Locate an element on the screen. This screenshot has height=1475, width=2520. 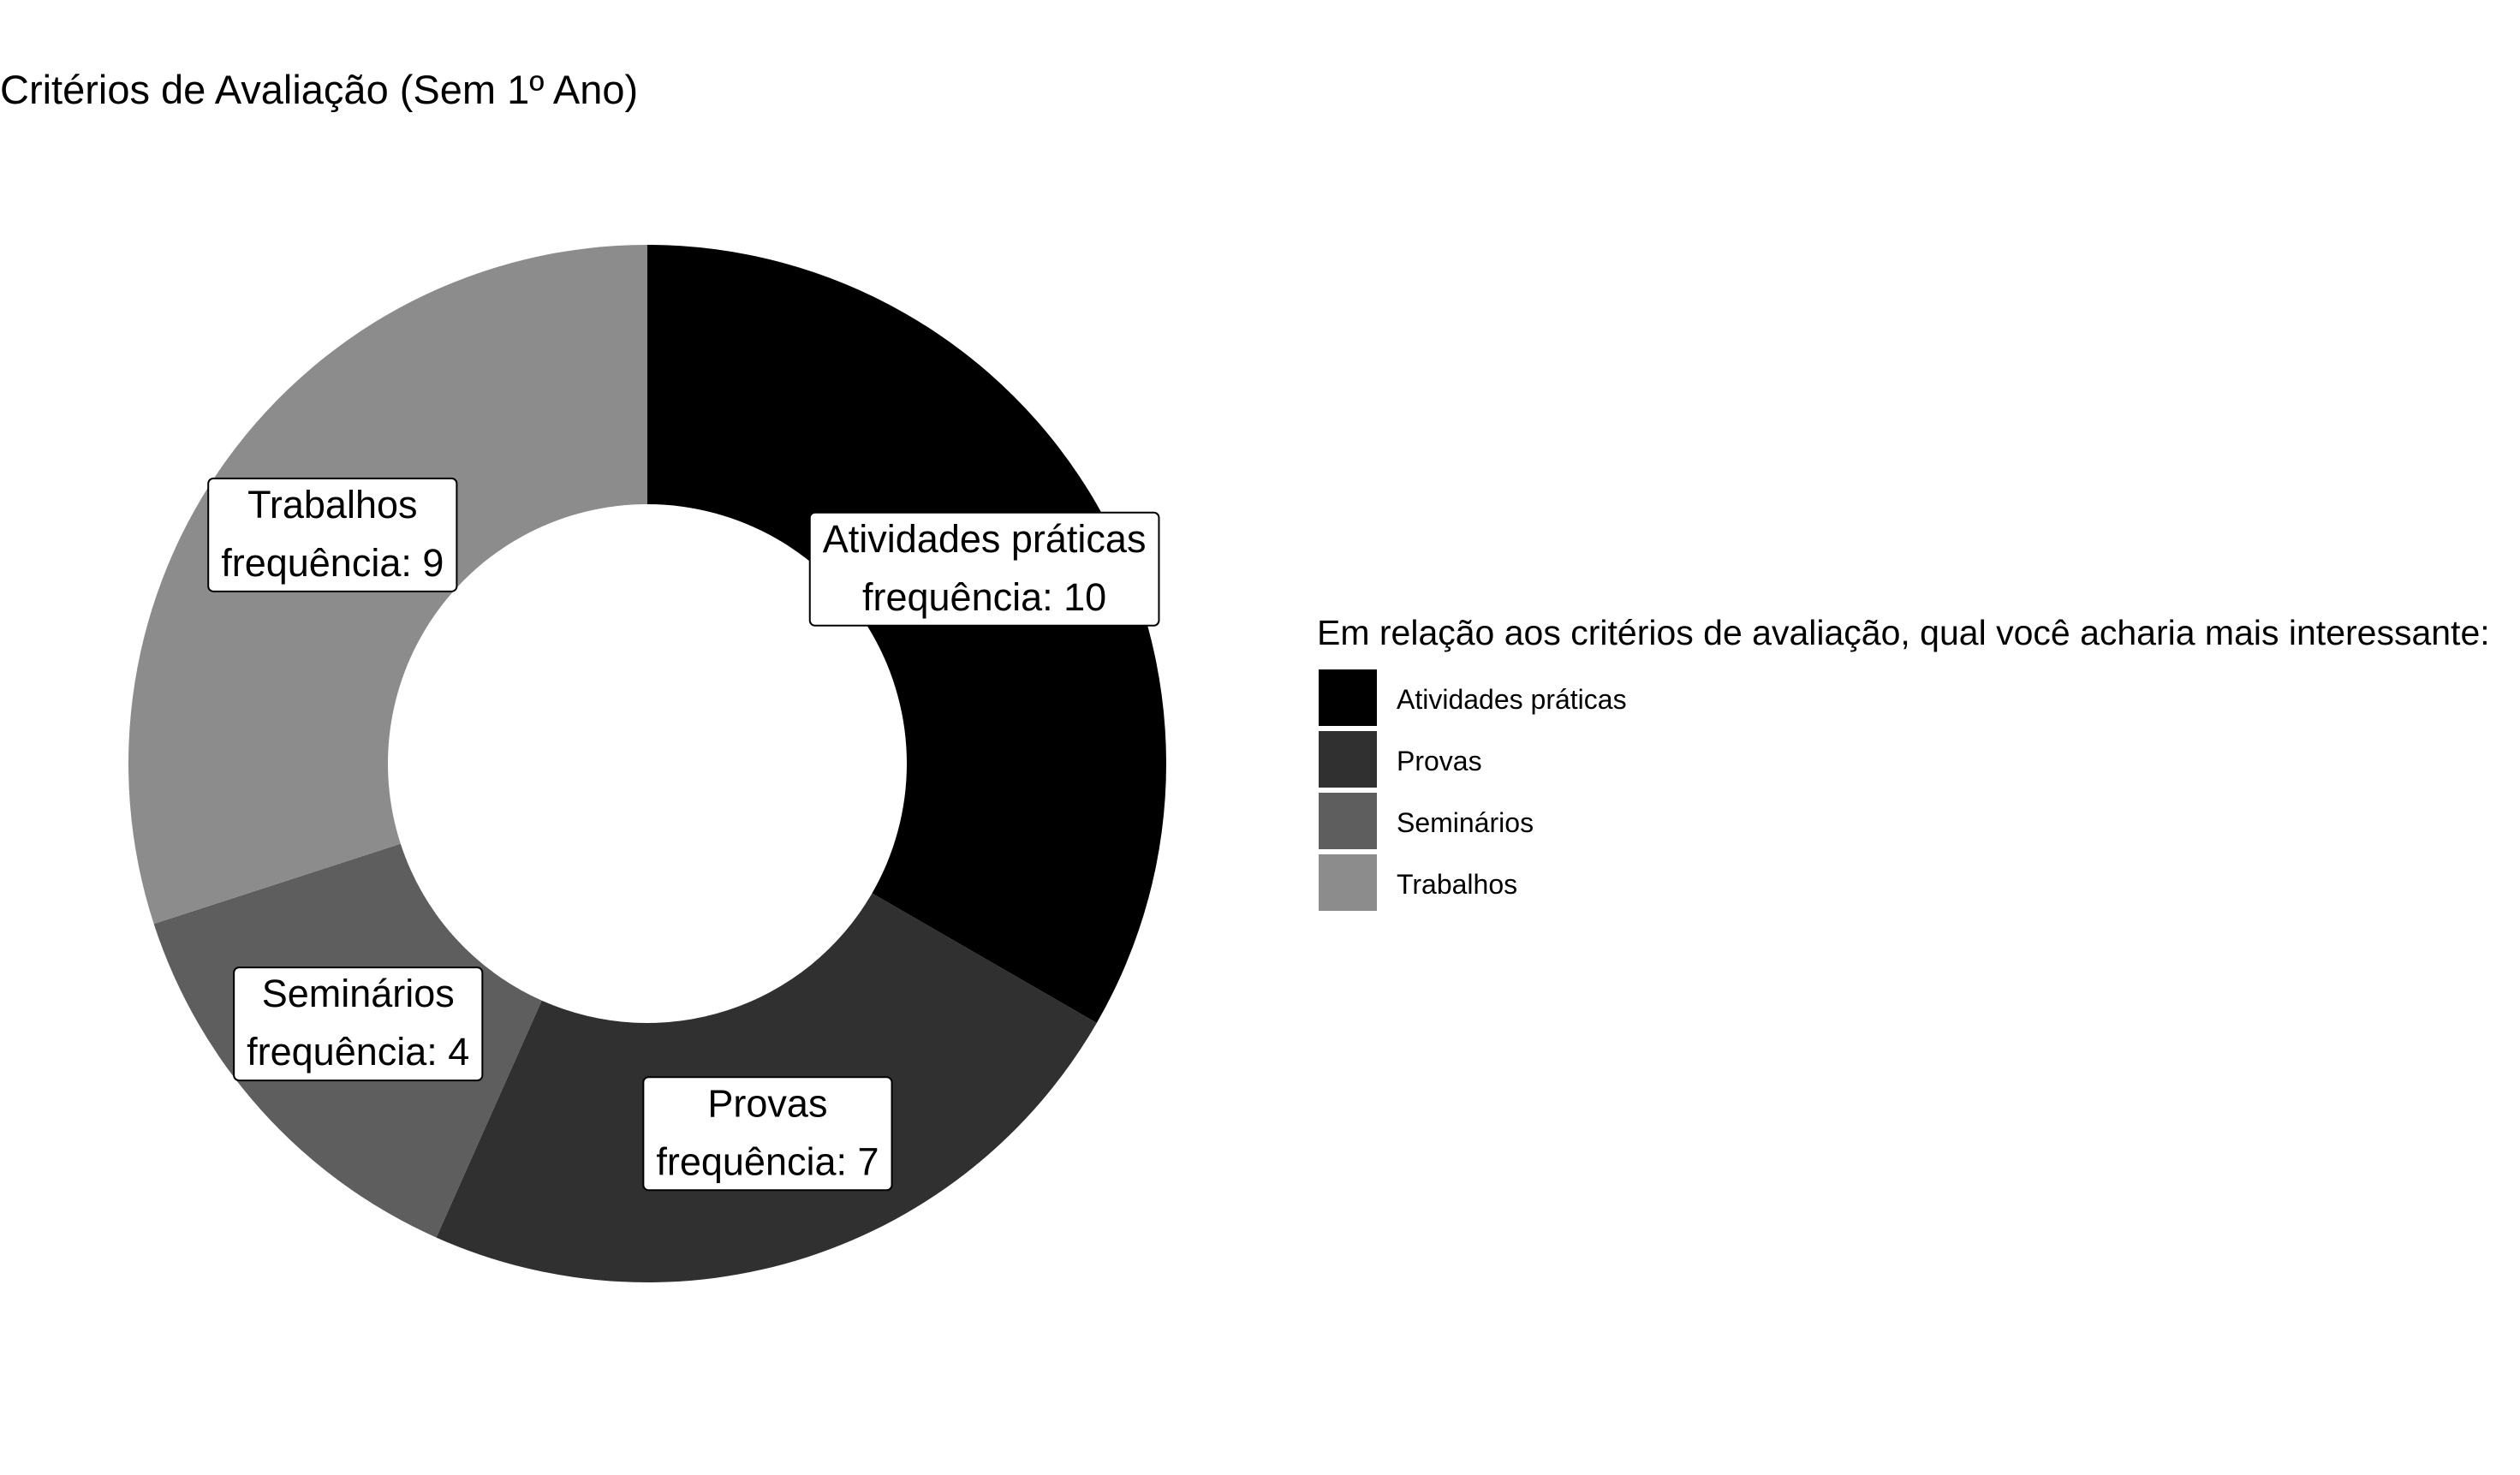
slice-label-provas: Provas frequência: 7 is located at coordinates (768, 1134).